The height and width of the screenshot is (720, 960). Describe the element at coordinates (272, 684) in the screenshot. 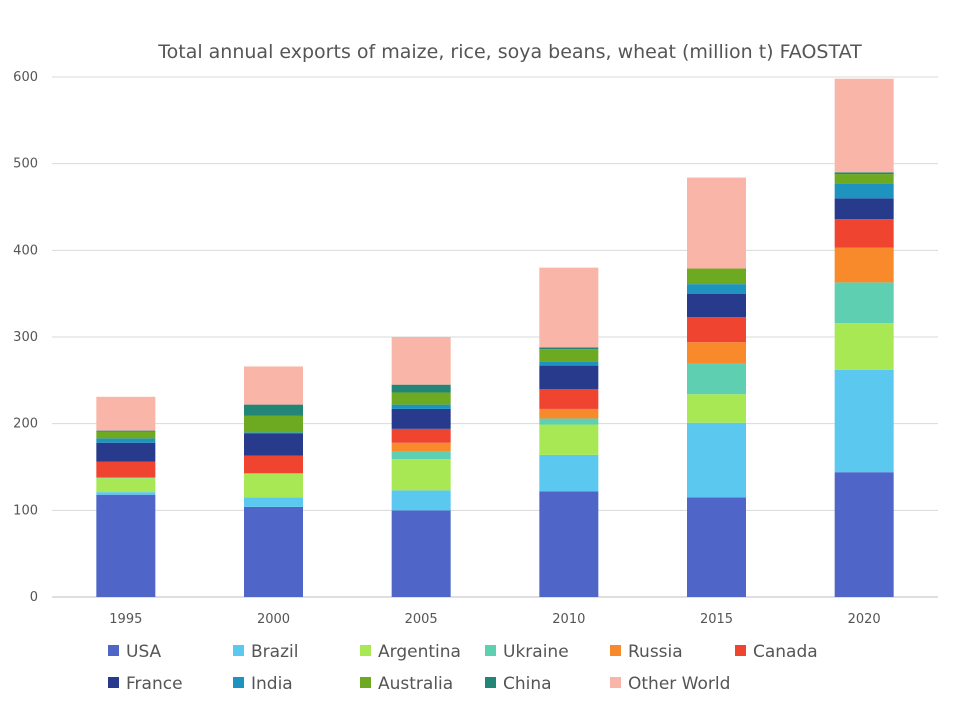

I see `legend-label: India` at that location.